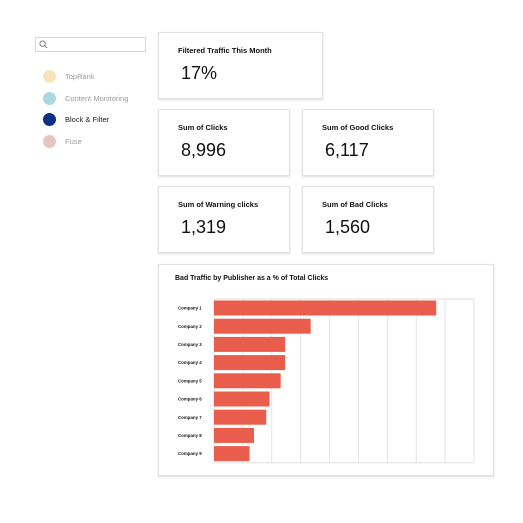 This screenshot has height=523, width=523. I want to click on chart-category-label: Company 5, so click(190, 380).